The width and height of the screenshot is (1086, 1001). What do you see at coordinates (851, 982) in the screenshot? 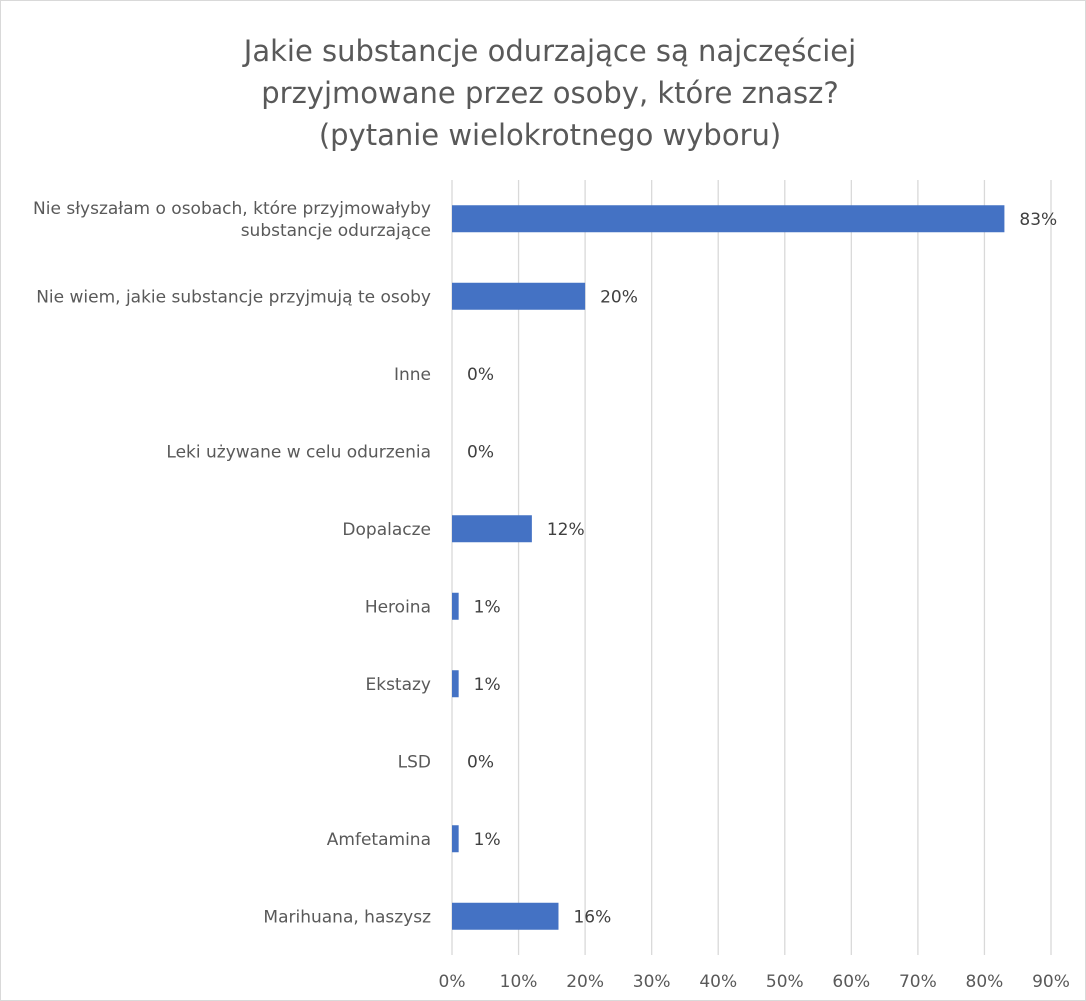
I see `x-tick-label: 60%` at bounding box center [851, 982].